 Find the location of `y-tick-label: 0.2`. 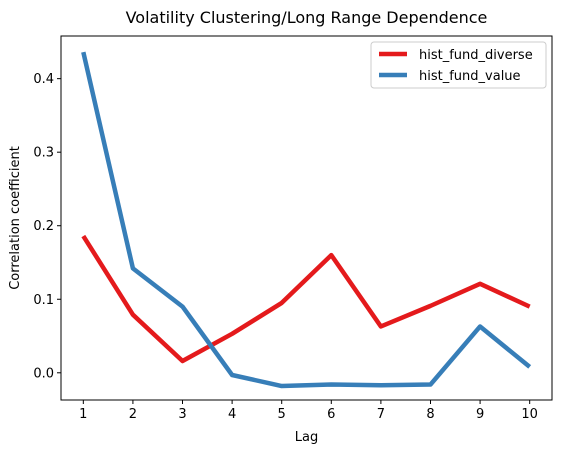

y-tick-label: 0.2 is located at coordinates (43, 226).